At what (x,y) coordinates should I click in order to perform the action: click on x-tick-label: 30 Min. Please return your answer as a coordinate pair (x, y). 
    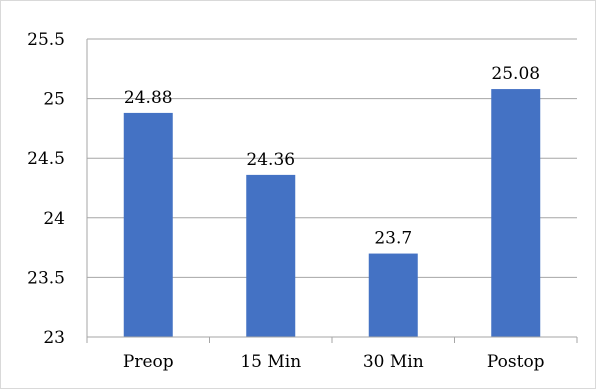
    Looking at the image, I should click on (393, 362).